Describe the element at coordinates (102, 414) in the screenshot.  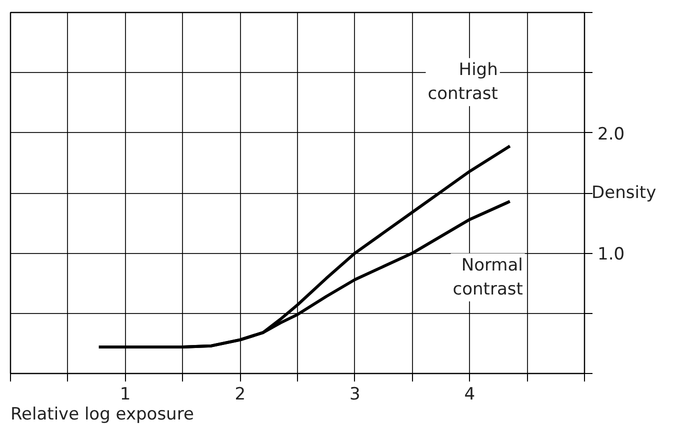
I see `x-axis-title: Relative log exposure` at that location.